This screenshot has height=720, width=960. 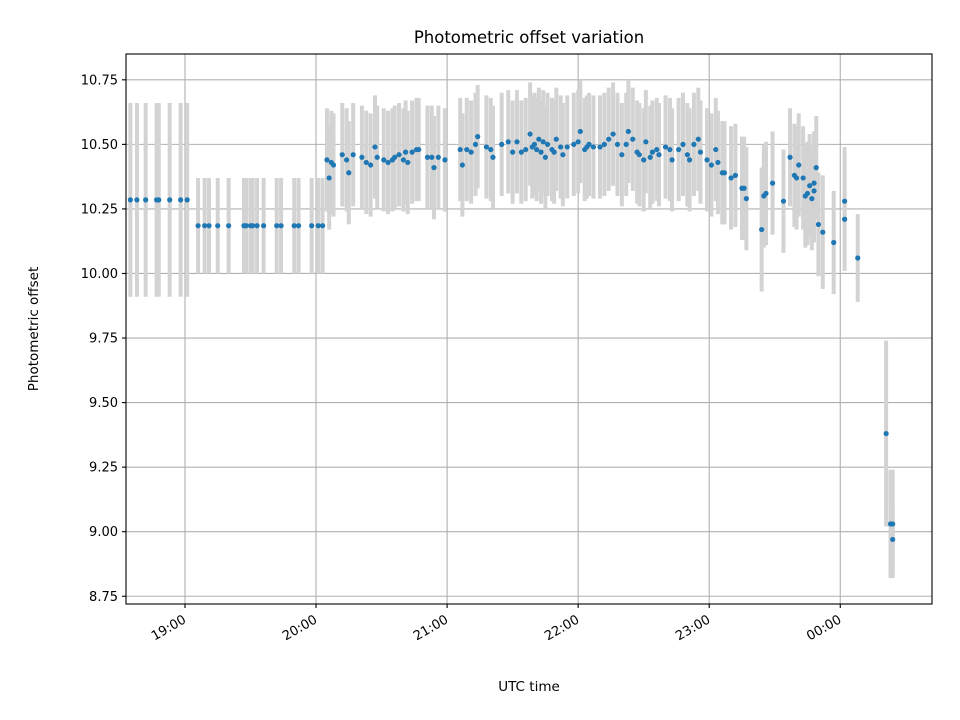 What do you see at coordinates (300, 628) in the screenshot?
I see `x-tick-label: 20:00` at bounding box center [300, 628].